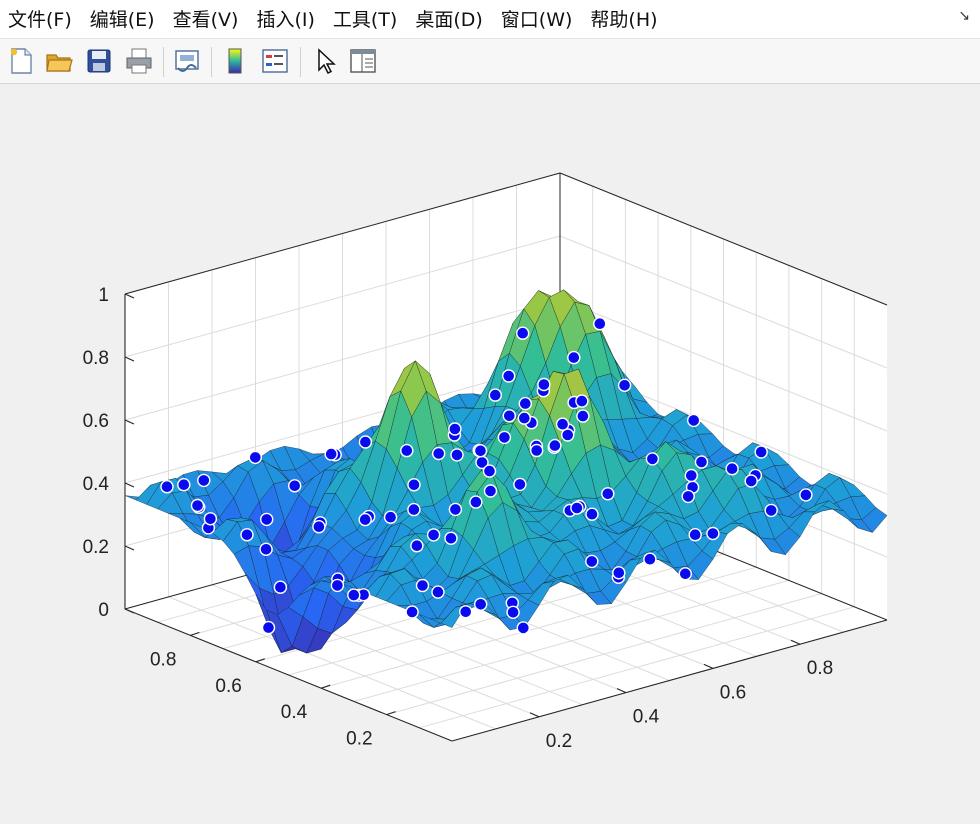 The image size is (980, 824). What do you see at coordinates (325, 61) in the screenshot?
I see `pointer-arrow-icon` at bounding box center [325, 61].